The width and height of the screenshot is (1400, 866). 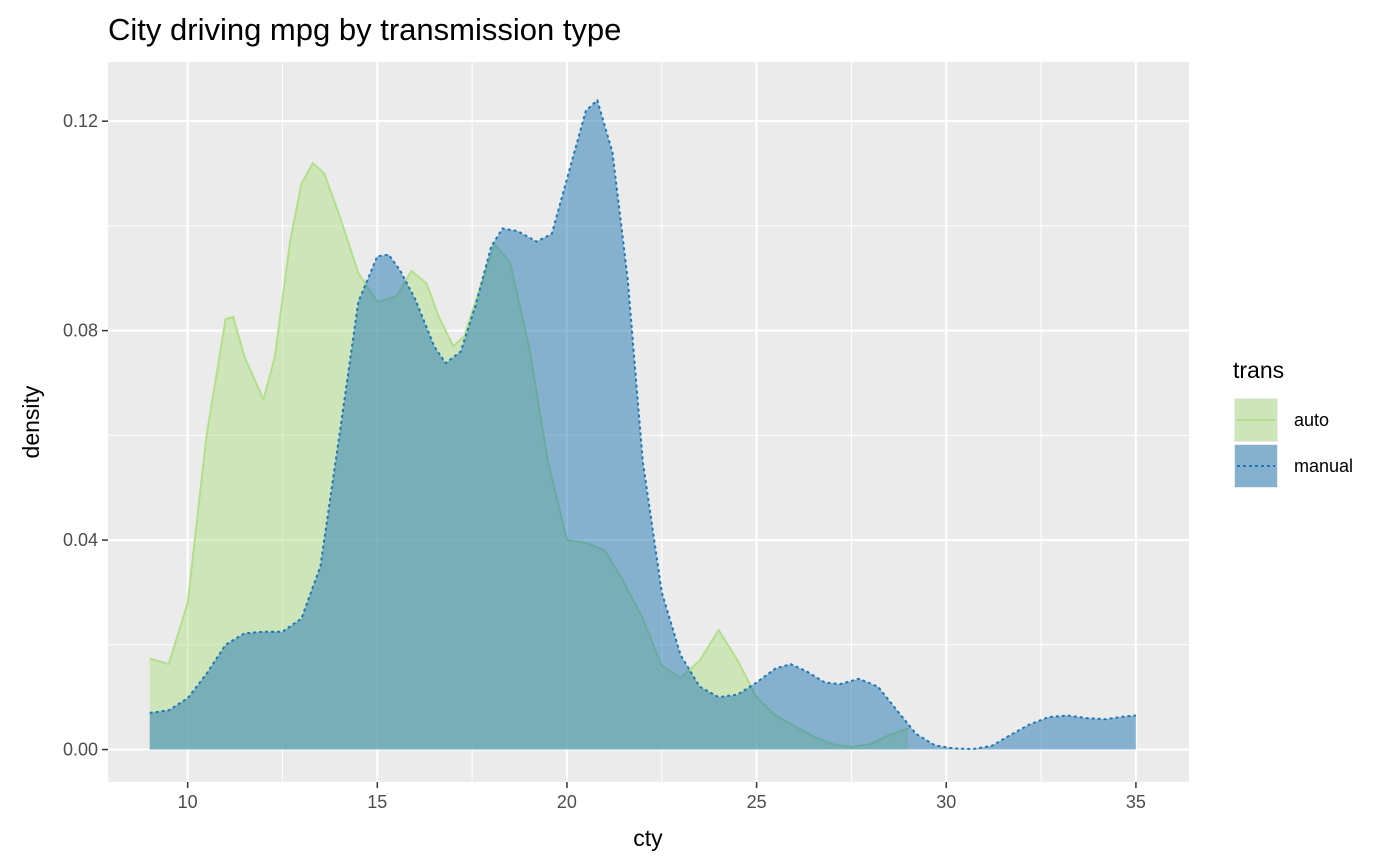 What do you see at coordinates (1311, 420) in the screenshot?
I see `legend-label-auto: auto` at bounding box center [1311, 420].